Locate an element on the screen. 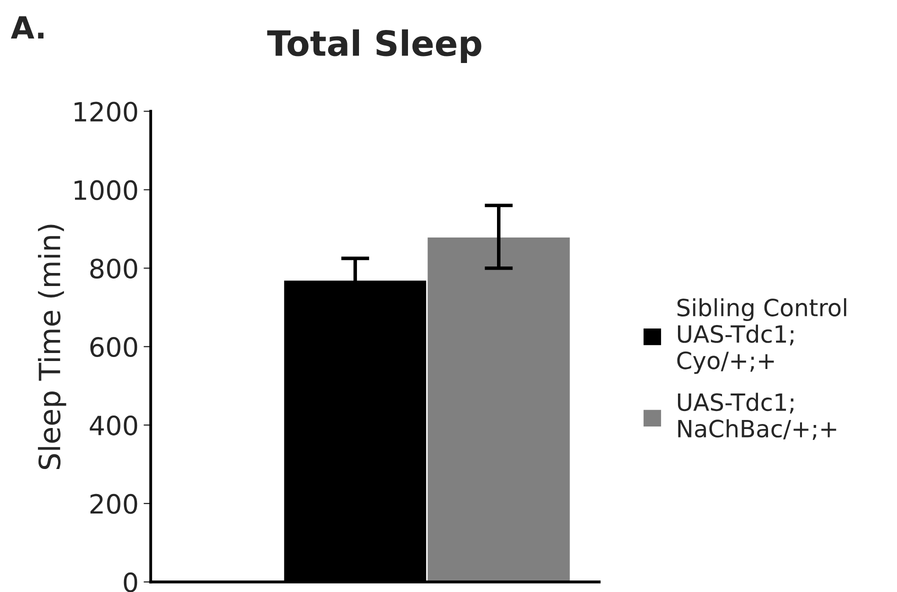 This screenshot has height=592, width=897. y-tick-label: 1000 is located at coordinates (106, 190).